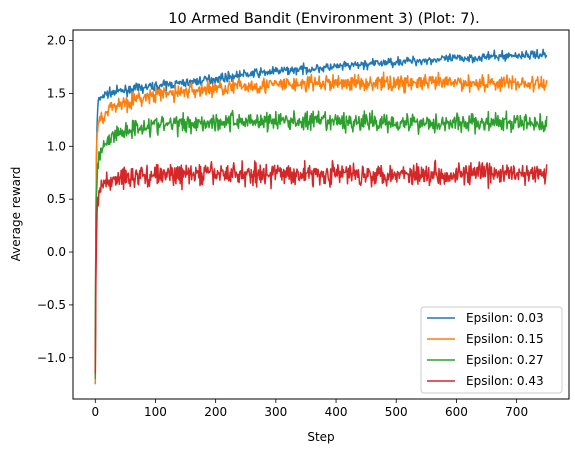 The height and width of the screenshot is (453, 575). I want to click on legend-label-0: Epsilon: 0.03, so click(505, 318).